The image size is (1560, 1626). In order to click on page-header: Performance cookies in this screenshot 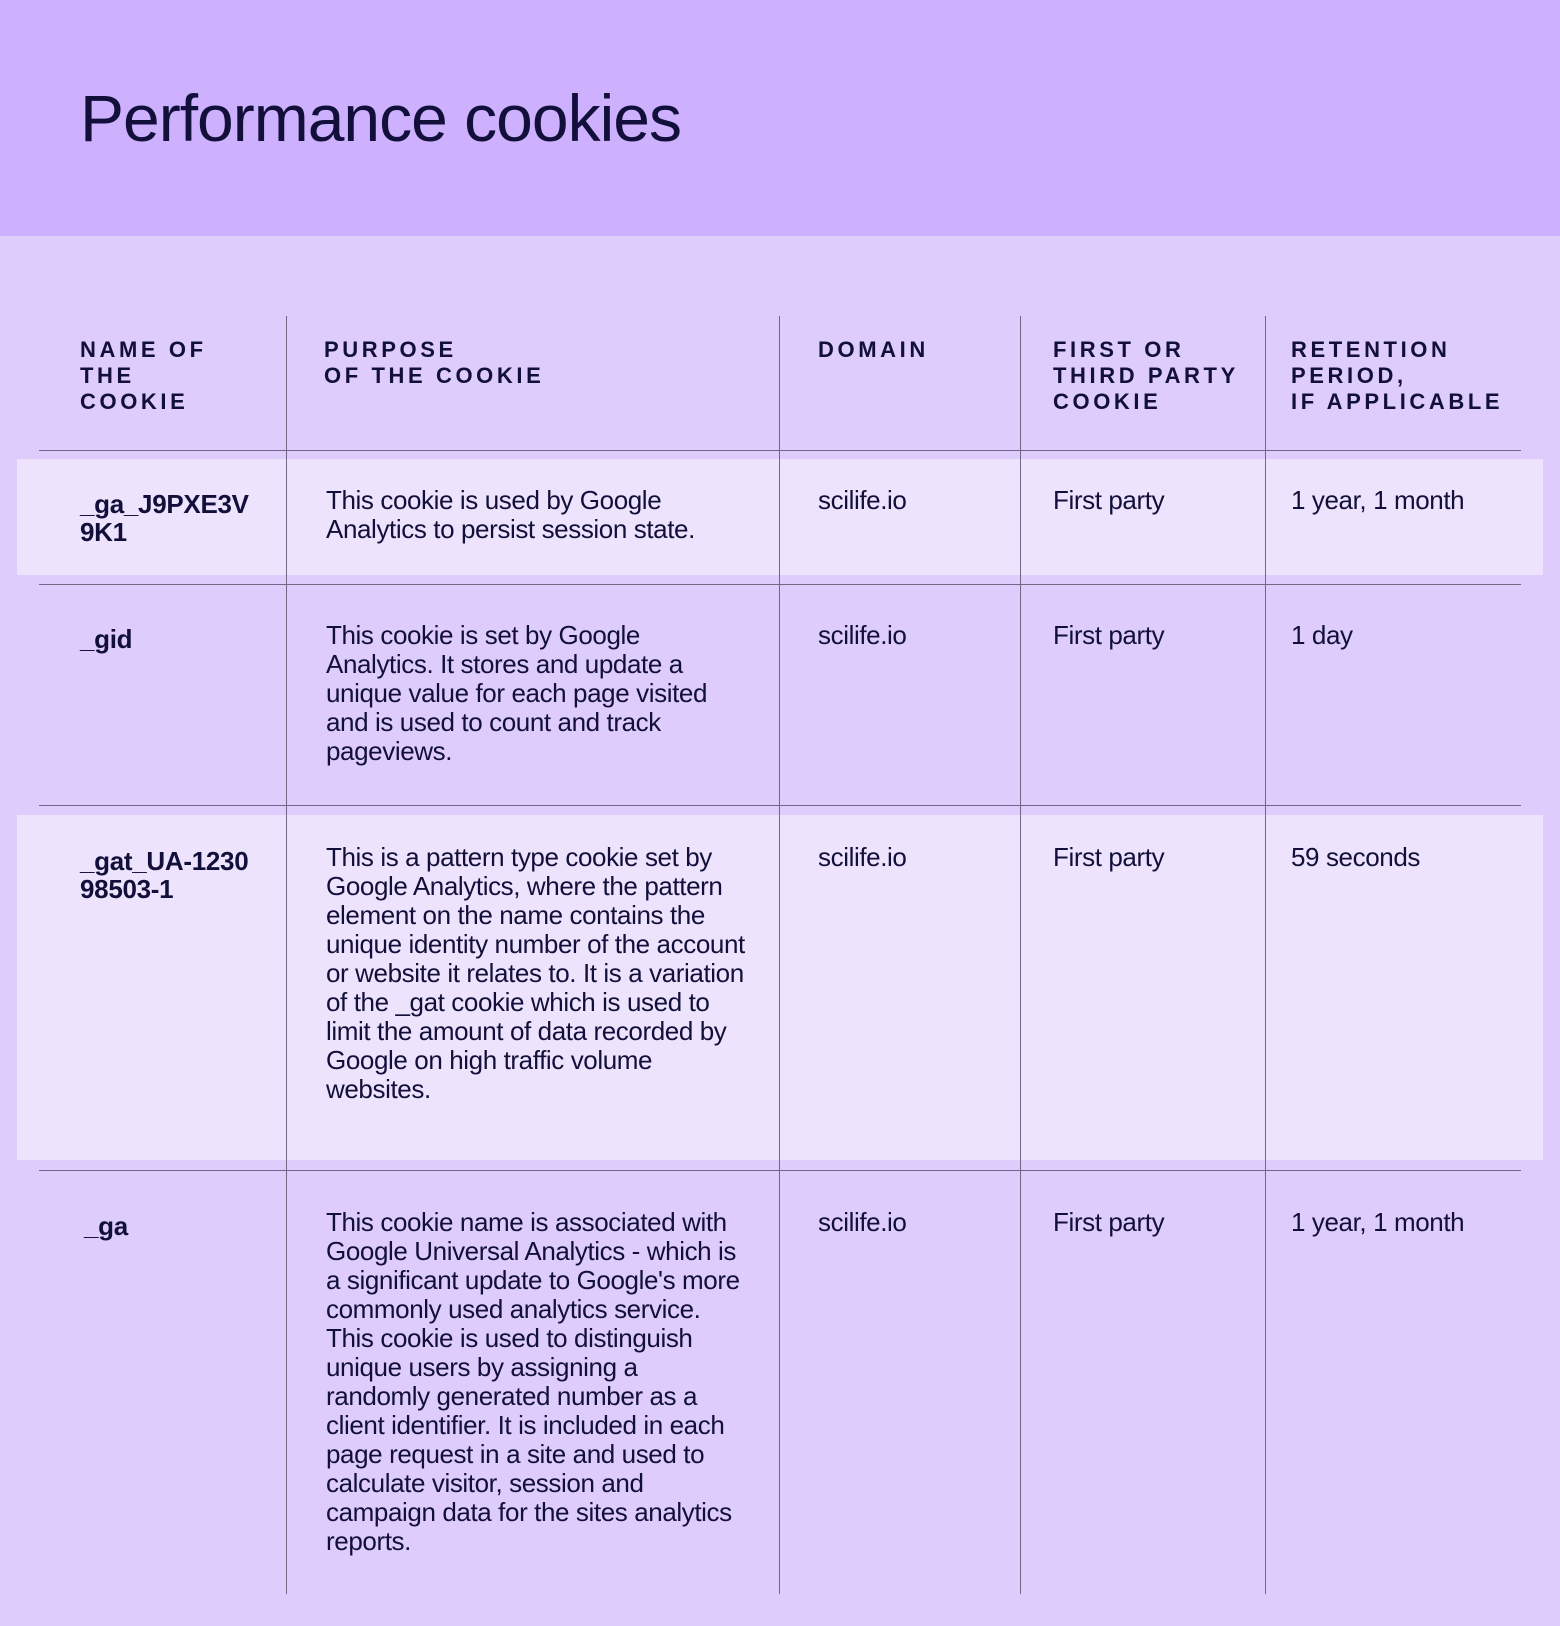, I will do `click(780, 118)`.